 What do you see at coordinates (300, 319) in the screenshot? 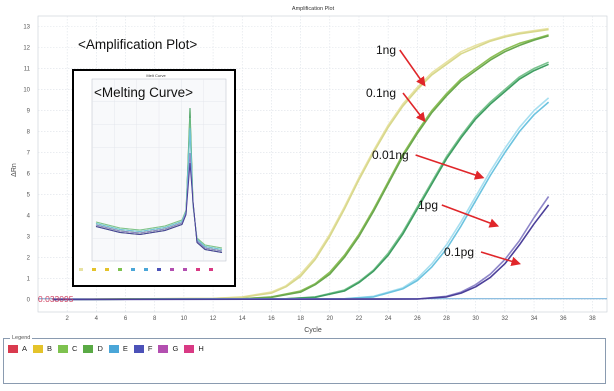
I see `x-tick-label: 18` at bounding box center [300, 319].